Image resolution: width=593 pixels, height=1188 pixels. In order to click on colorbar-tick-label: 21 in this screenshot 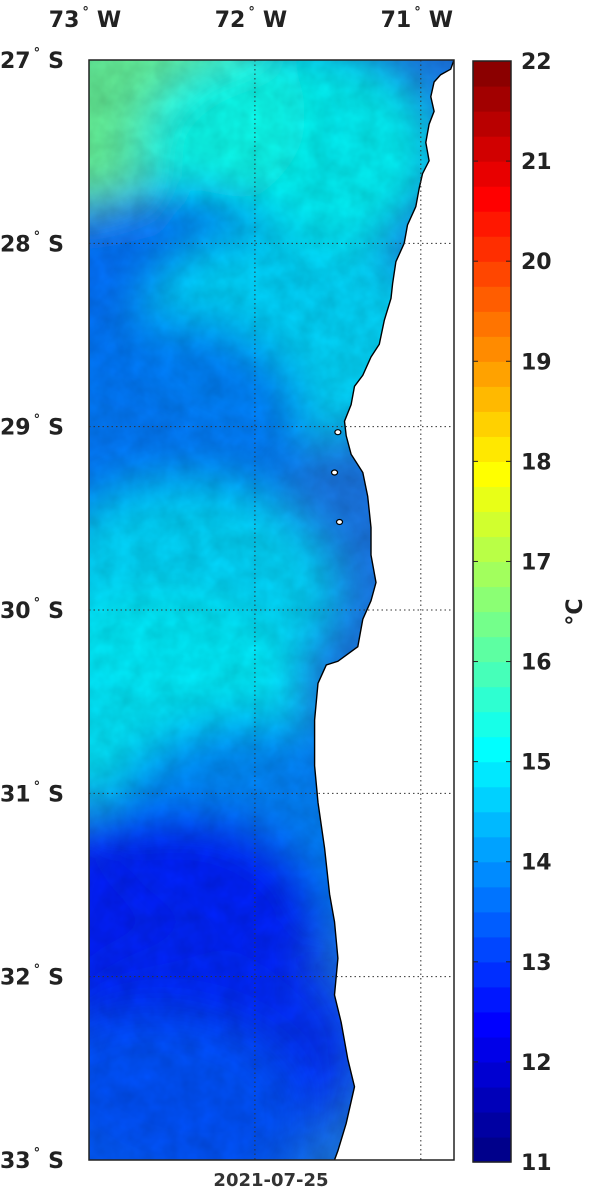, I will do `click(536, 162)`.